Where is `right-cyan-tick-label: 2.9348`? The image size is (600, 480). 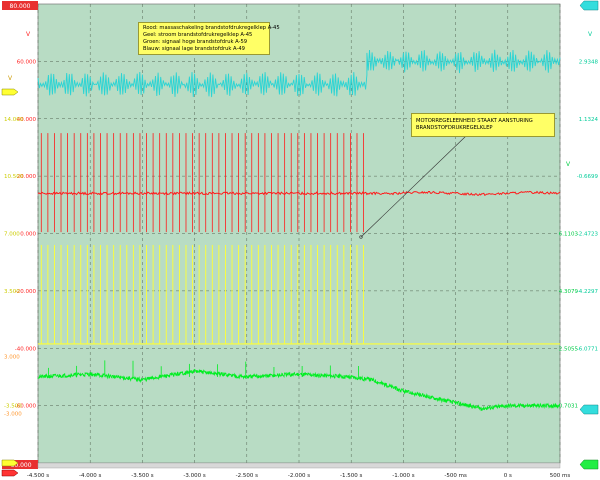
right-cyan-tick-label: 2.9348 is located at coordinates (589, 62).